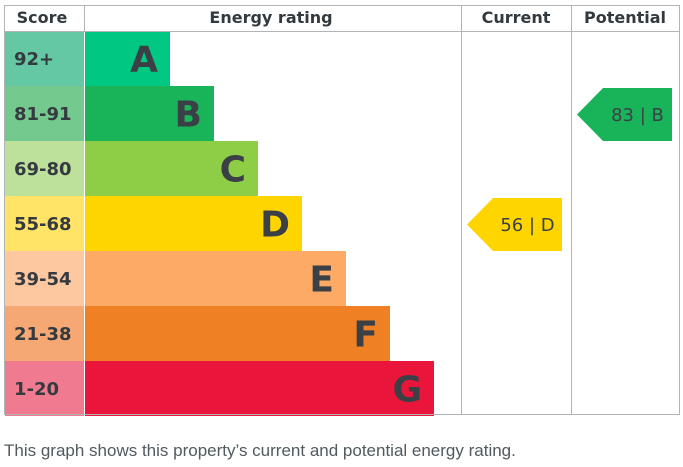 The image size is (683, 467). What do you see at coordinates (215, 278) in the screenshot?
I see `rating-bar-e` at bounding box center [215, 278].